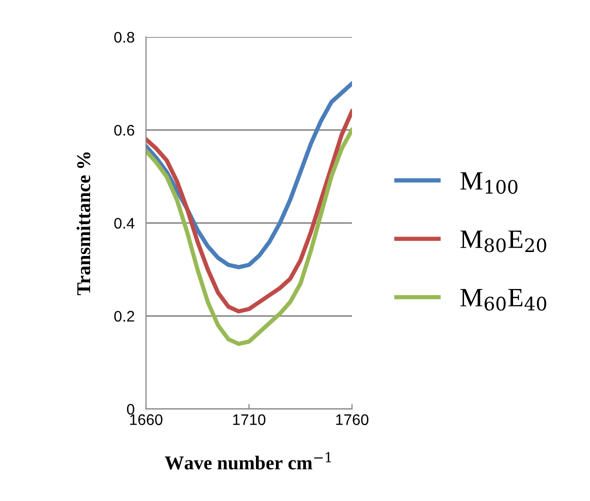 The width and height of the screenshot is (590, 501). What do you see at coordinates (124, 130) in the screenshot?
I see `y-tick-label: 0.6` at bounding box center [124, 130].